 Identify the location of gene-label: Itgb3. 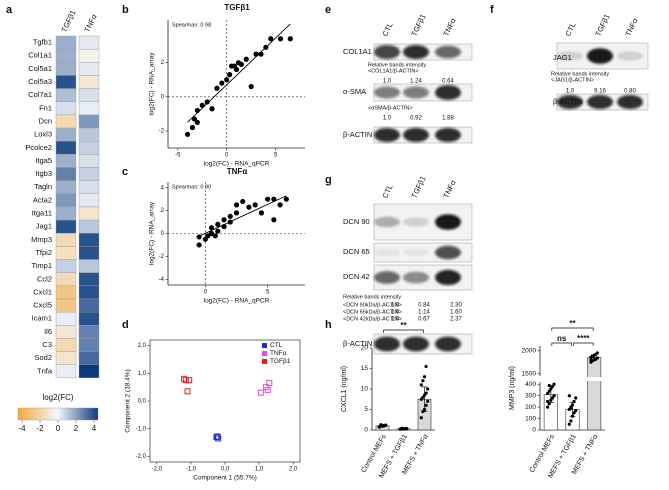
(43, 173).